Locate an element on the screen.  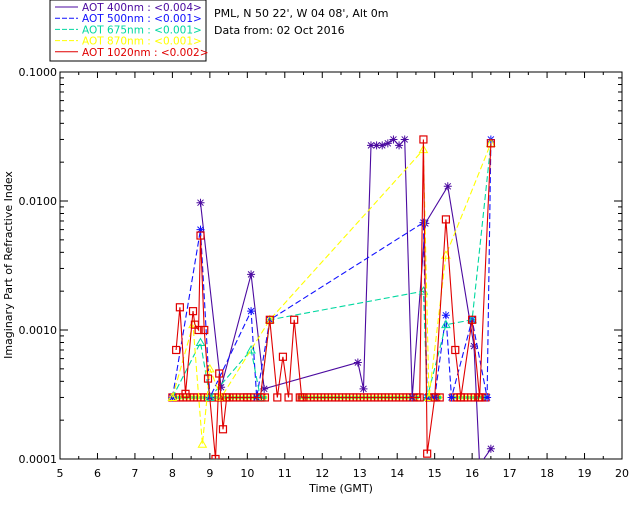
x-tick-label: 5 is located at coordinates (60, 473).